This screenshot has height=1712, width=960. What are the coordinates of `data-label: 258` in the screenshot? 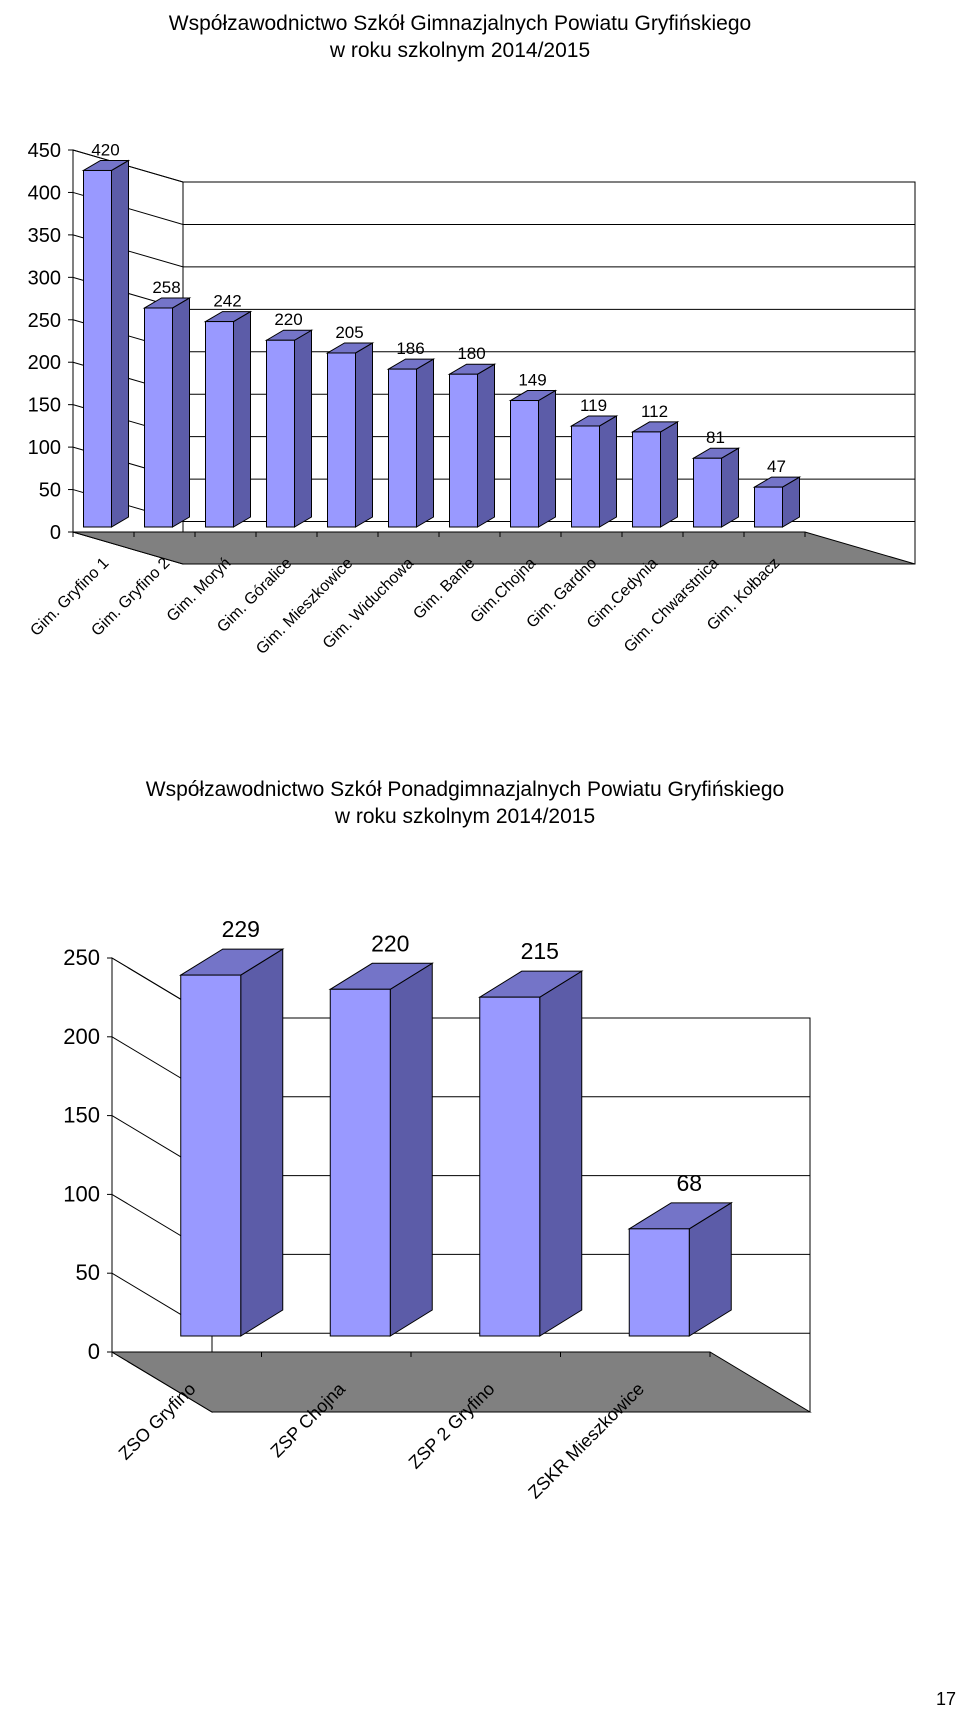 It's located at (166, 287).